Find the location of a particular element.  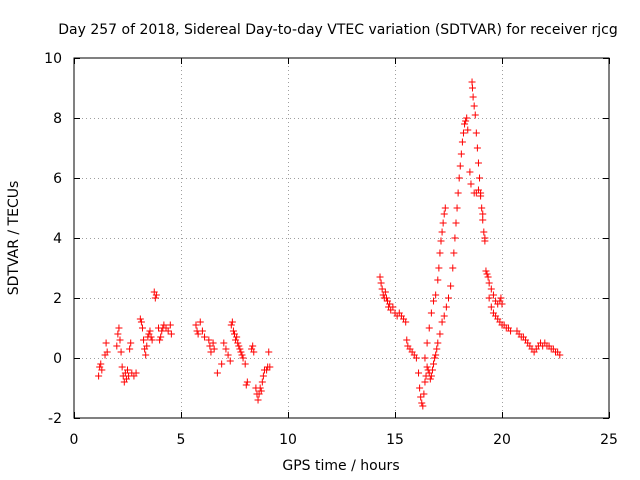

x-tick-label: 10 is located at coordinates (288, 440).